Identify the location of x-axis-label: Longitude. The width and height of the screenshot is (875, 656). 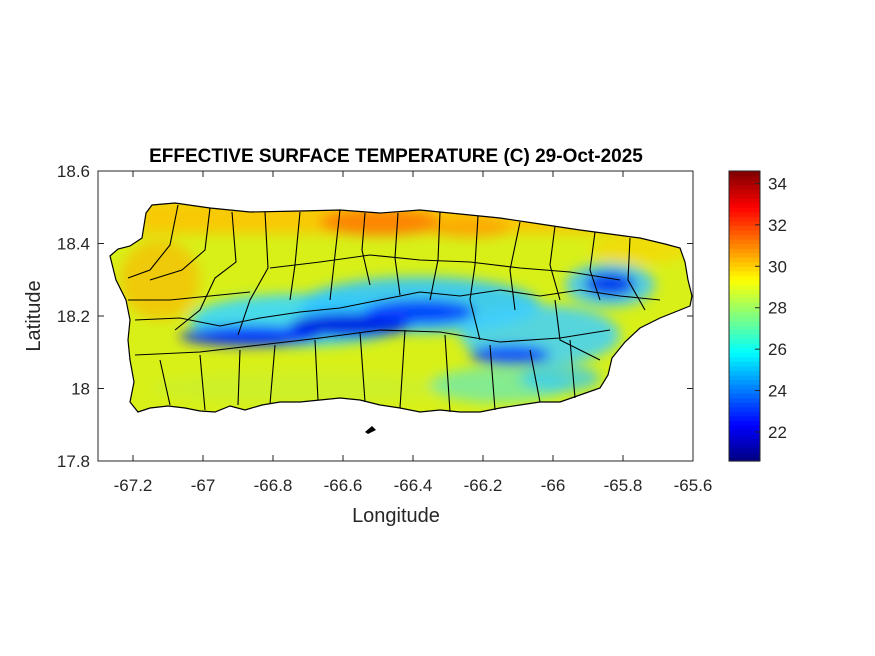
(396, 516).